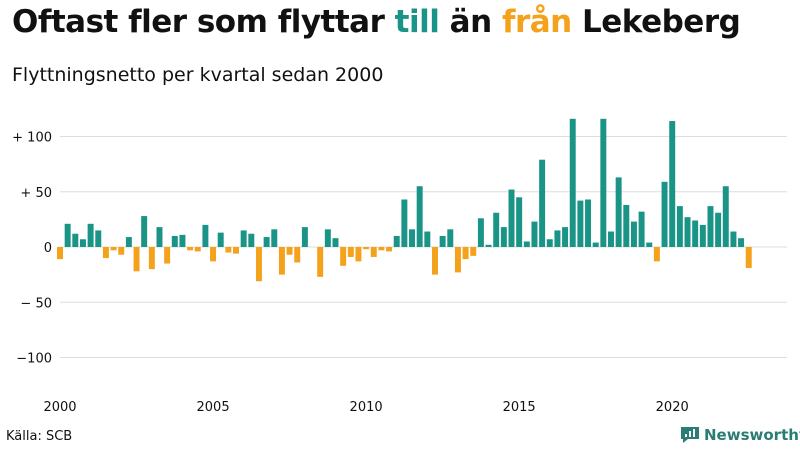 The height and width of the screenshot is (450, 800). I want to click on x-tick-label: 2020, so click(672, 407).